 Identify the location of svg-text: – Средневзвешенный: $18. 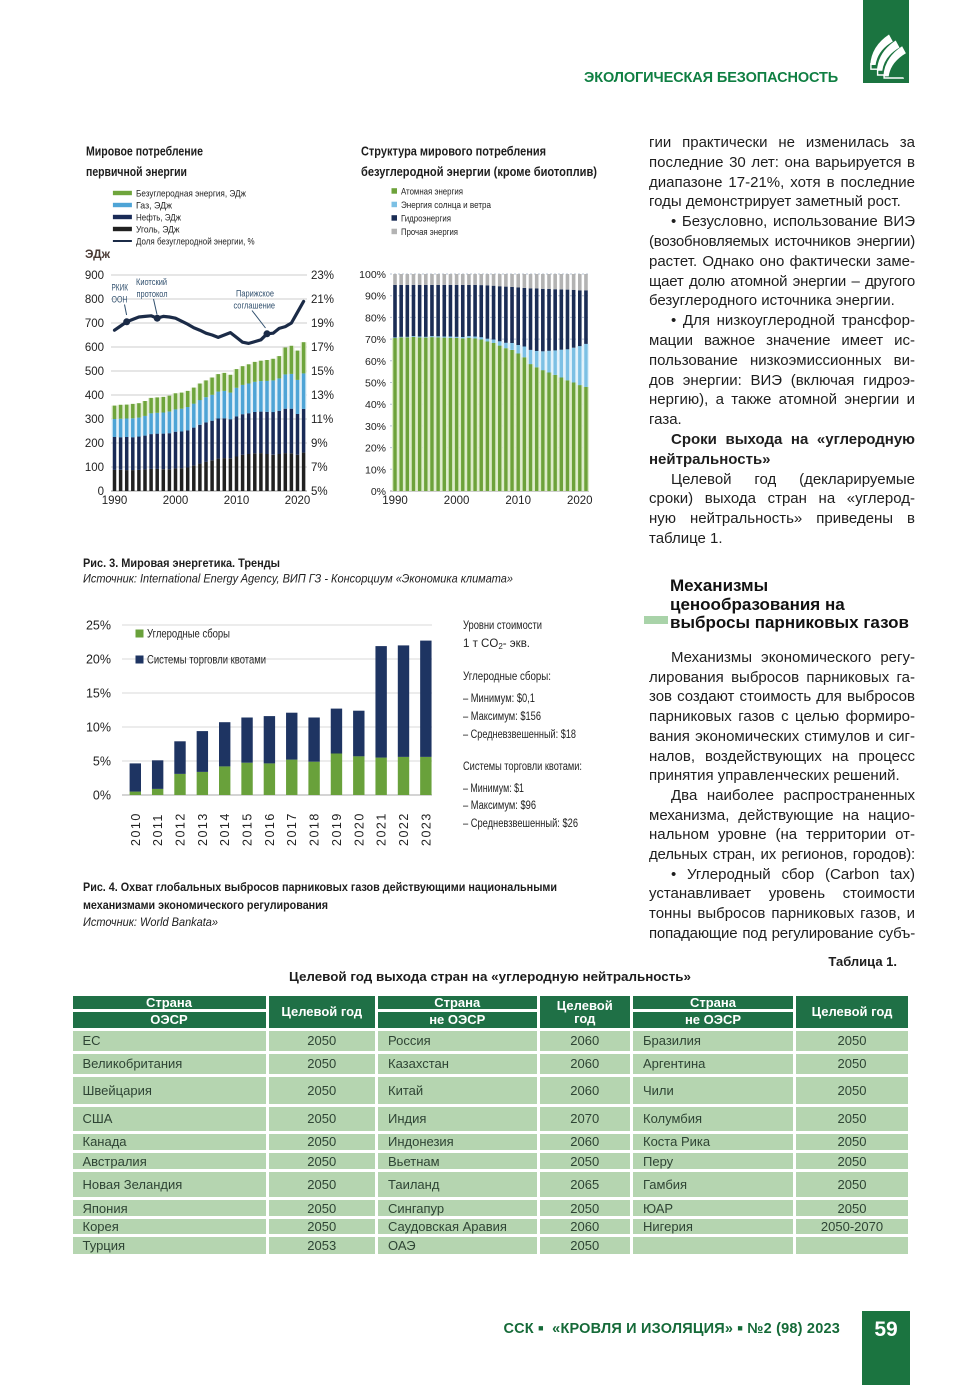
(519, 735).